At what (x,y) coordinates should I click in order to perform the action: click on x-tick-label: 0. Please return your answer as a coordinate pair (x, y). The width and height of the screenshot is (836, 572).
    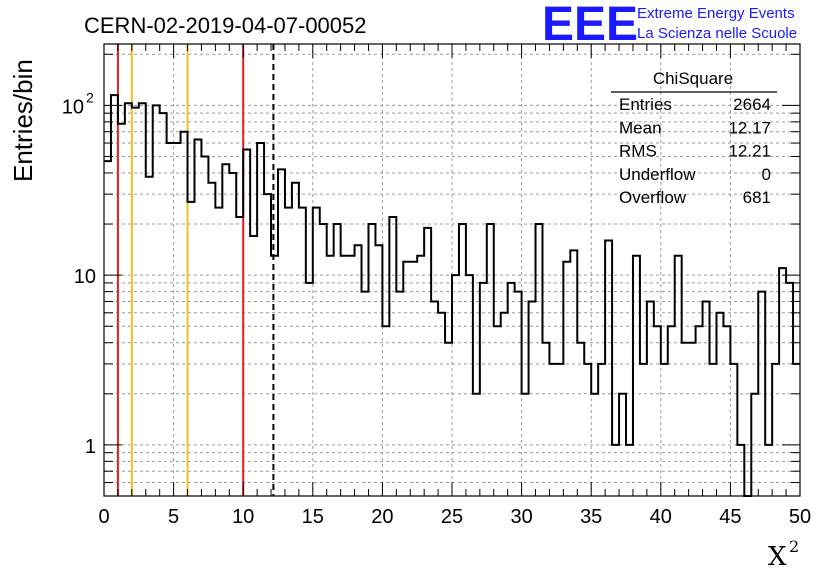
    Looking at the image, I should click on (103, 517).